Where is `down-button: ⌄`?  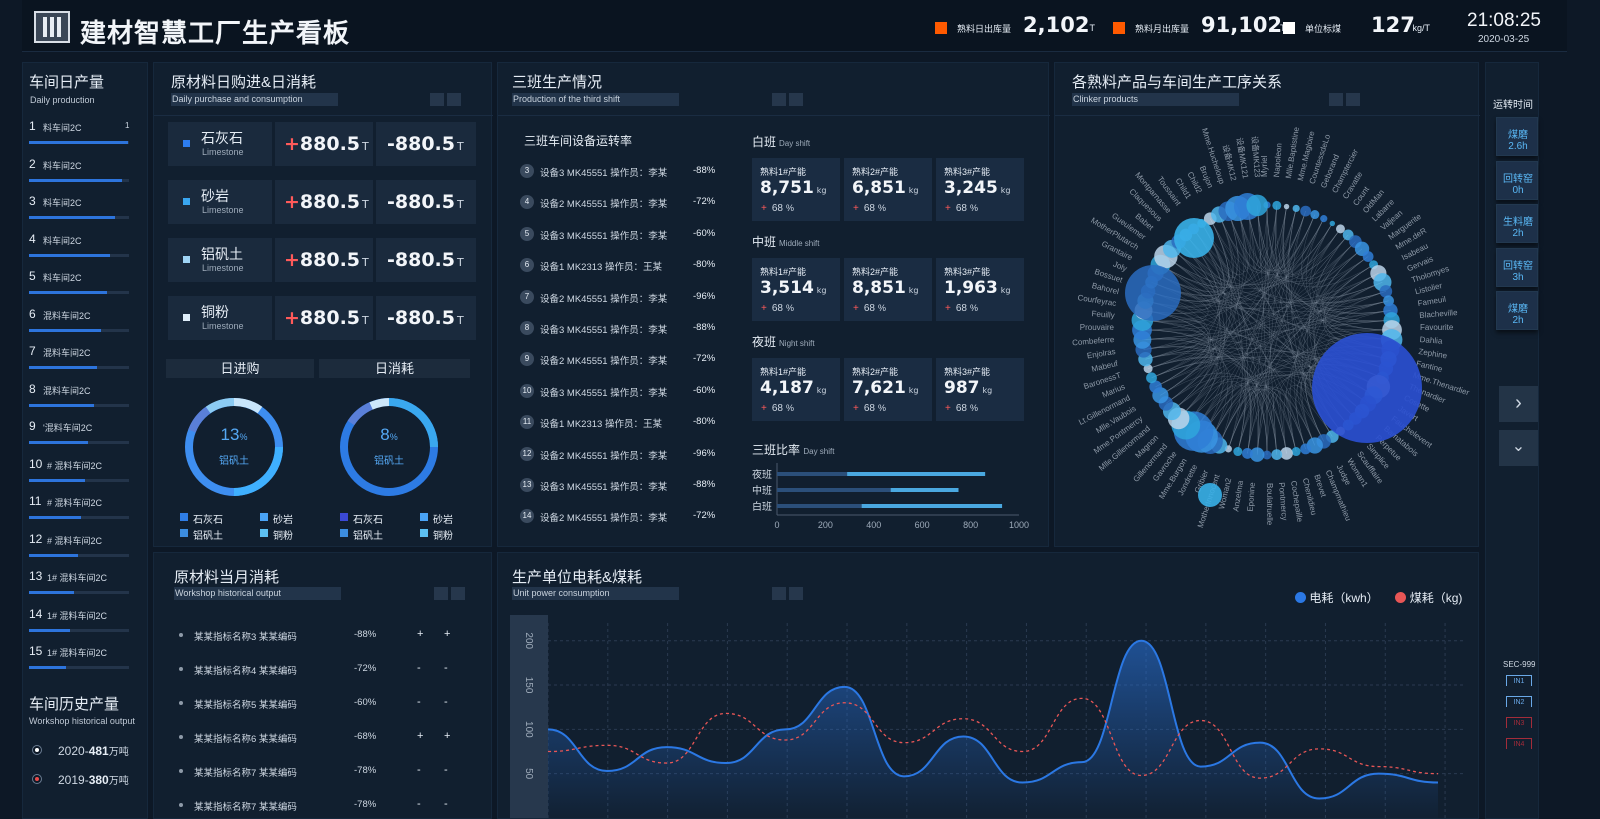 down-button: ⌄ is located at coordinates (1518, 448).